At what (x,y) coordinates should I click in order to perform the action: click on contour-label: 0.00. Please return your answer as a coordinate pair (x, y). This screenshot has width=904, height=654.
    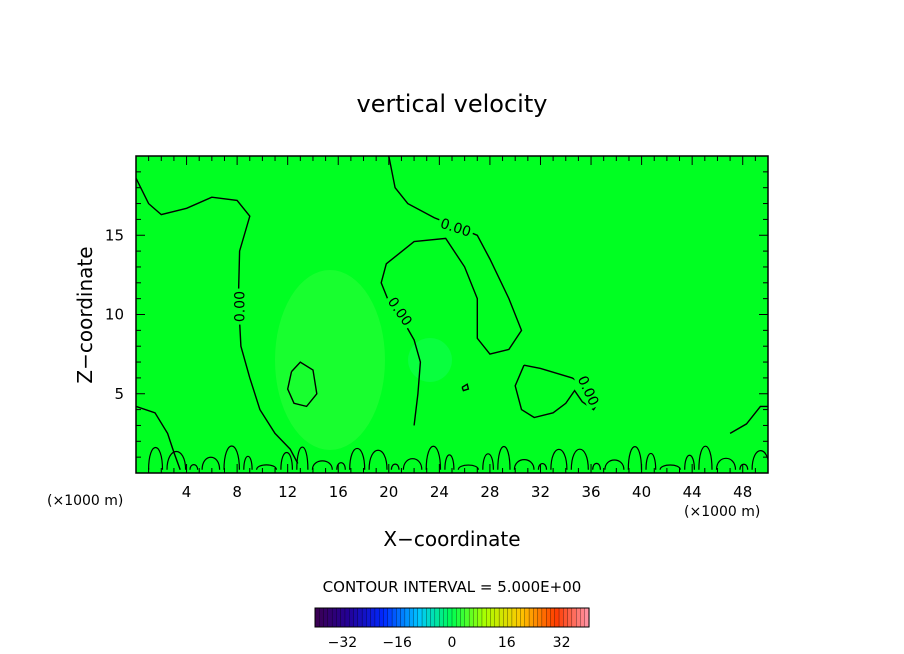
    Looking at the image, I should click on (241, 306).